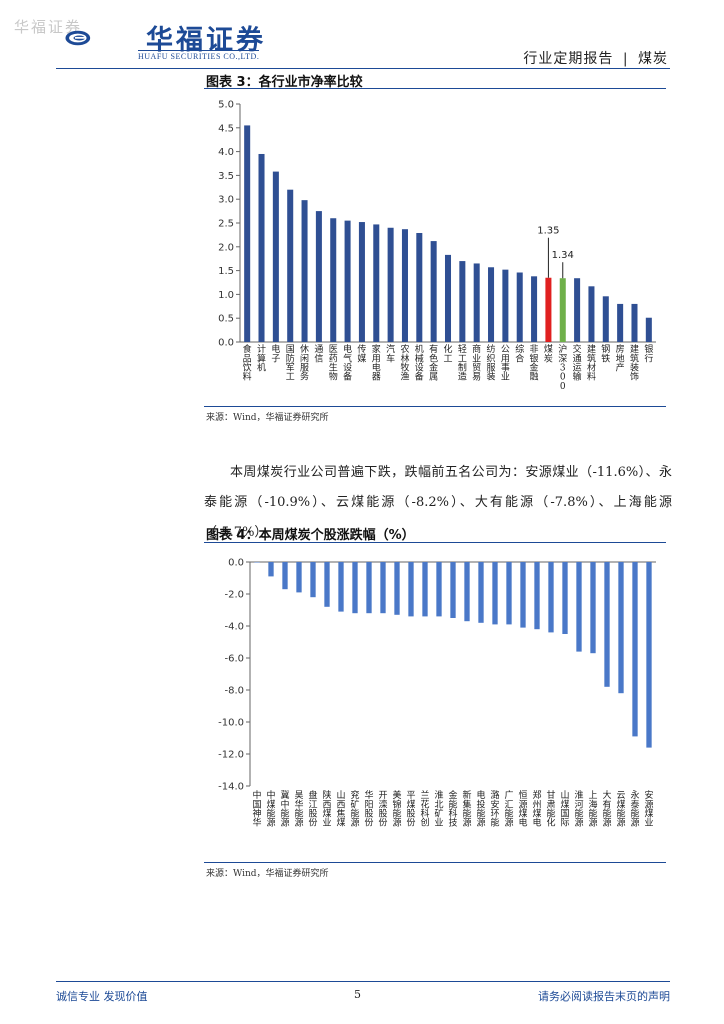  Describe the element at coordinates (48, 27) in the screenshot. I see `watermark: 华福证券` at that location.